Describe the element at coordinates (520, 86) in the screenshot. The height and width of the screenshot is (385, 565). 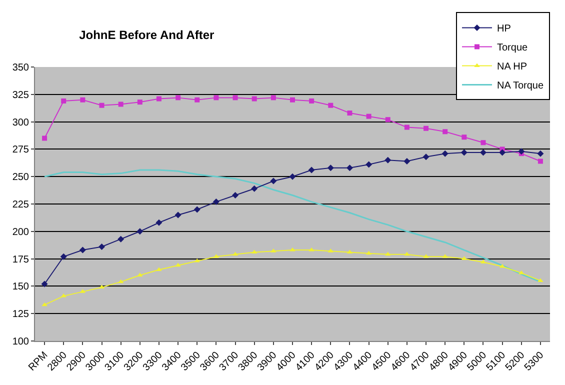
I see `legend-label: NA Torque` at that location.